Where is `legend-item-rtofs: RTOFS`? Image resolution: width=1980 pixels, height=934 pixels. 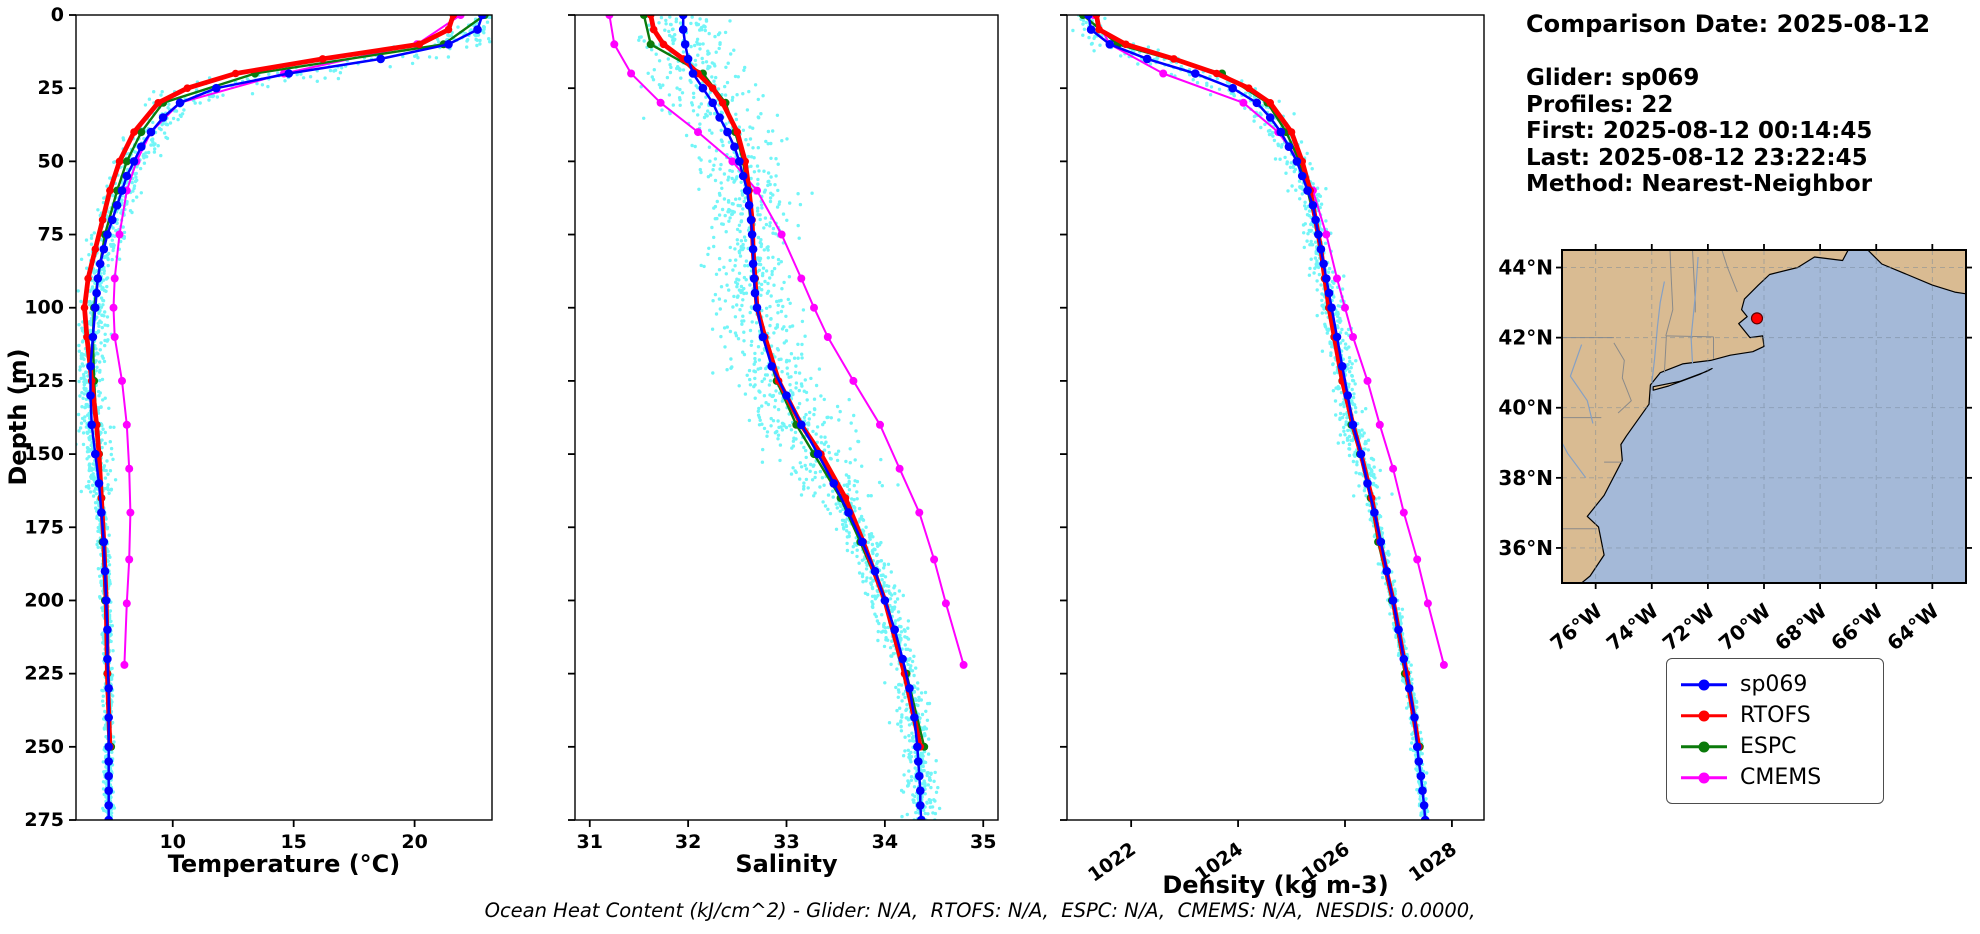 legend-item-rtofs: RTOFS is located at coordinates (1775, 715).